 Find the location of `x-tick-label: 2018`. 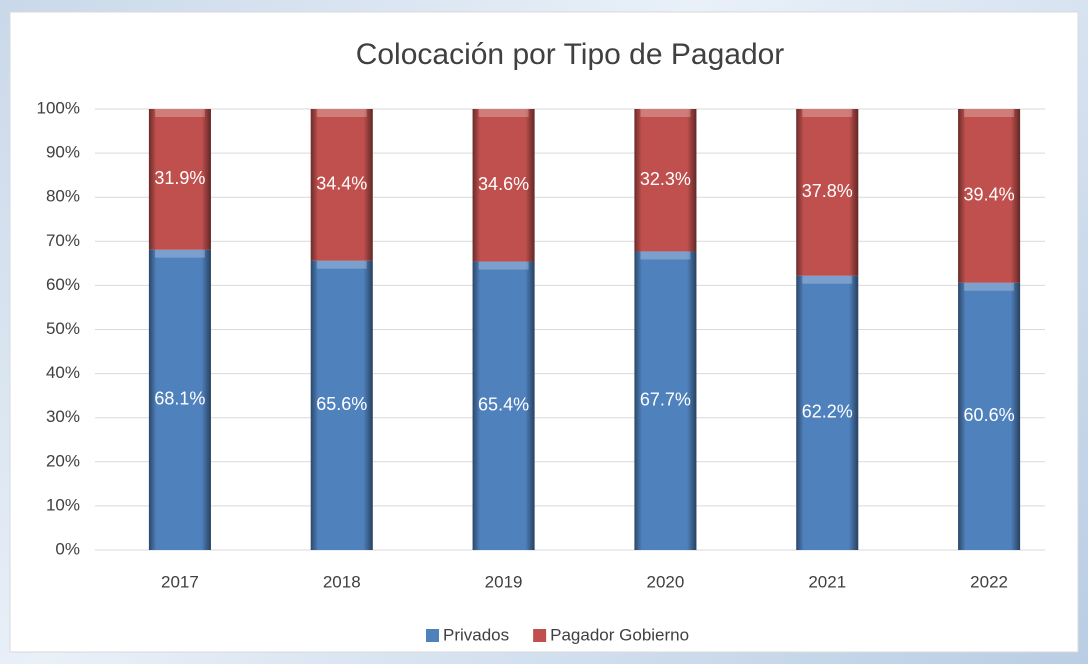

x-tick-label: 2018 is located at coordinates (342, 581).